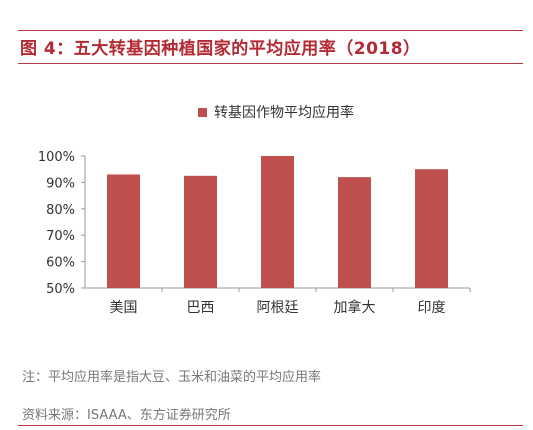 The height and width of the screenshot is (430, 533). I want to click on legend-label: 转基因作物平均应用率, so click(284, 112).